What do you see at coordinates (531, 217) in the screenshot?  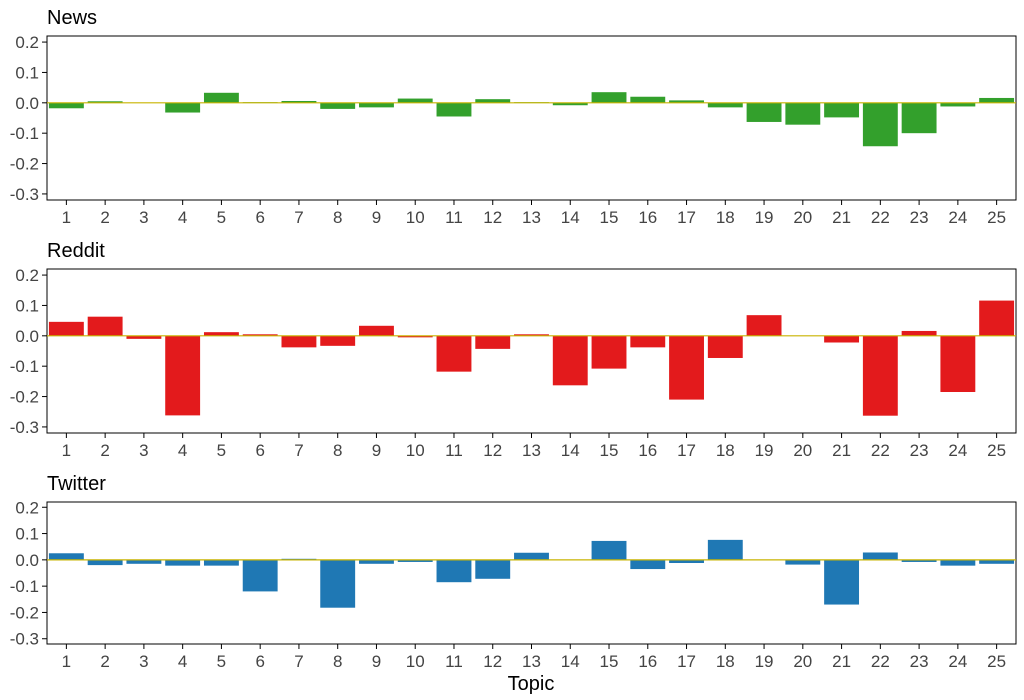 I see `x-tick-label-news: 13` at bounding box center [531, 217].